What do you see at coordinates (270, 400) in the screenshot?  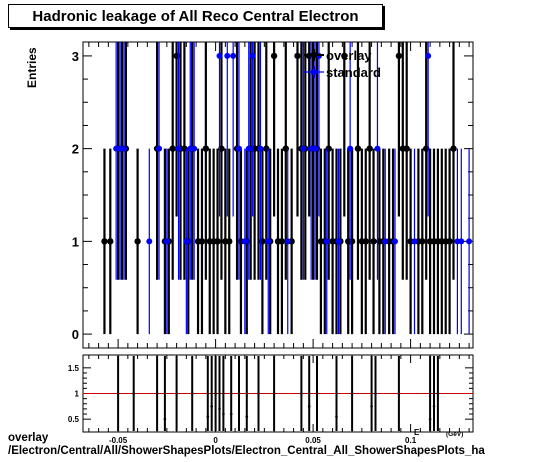 I see `ratio-plot-layer: 0.5 1 1.5 -0.05 0 0.05 0.1E (GeV)` at bounding box center [270, 400].